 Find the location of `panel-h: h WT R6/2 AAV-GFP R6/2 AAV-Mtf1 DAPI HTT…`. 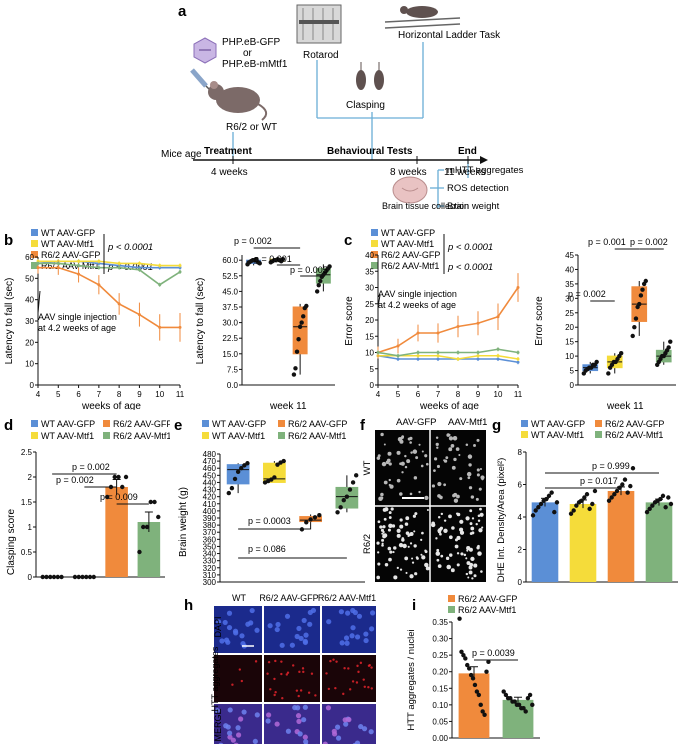

panel-h: h WT R6/2 AAV-GFP R6/2 AAV-Mtf1 DAPI HTT… is located at coordinates (280, 668).